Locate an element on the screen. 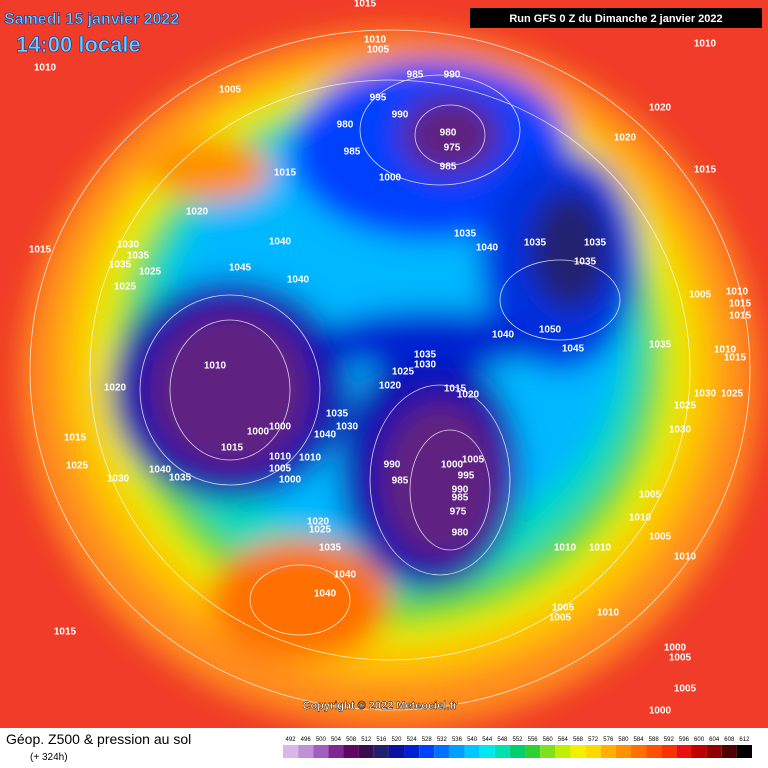 The image size is (768, 768). legend-label: 576 is located at coordinates (608, 740).